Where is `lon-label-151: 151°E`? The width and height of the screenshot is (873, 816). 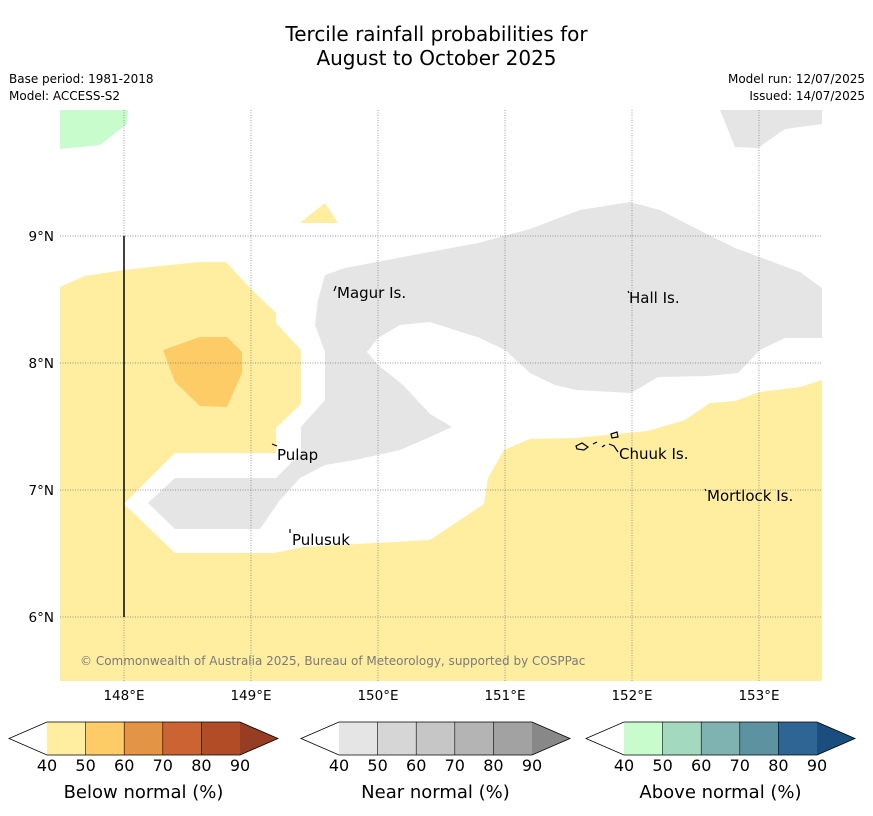 lon-label-151: 151°E is located at coordinates (504, 696).